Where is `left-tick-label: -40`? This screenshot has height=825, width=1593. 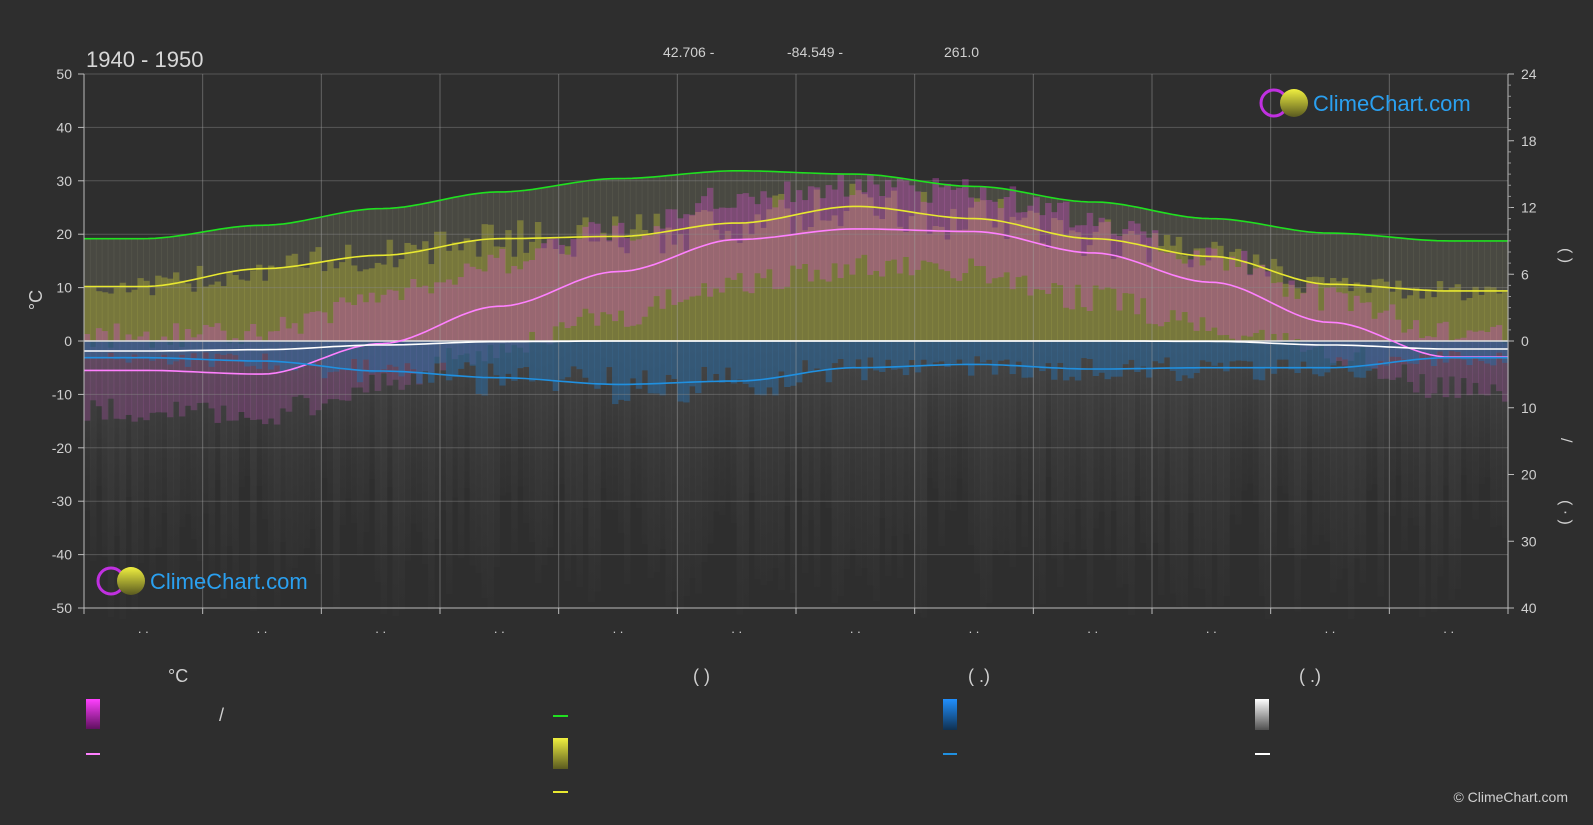
left-tick-label: -40 is located at coordinates (62, 555).